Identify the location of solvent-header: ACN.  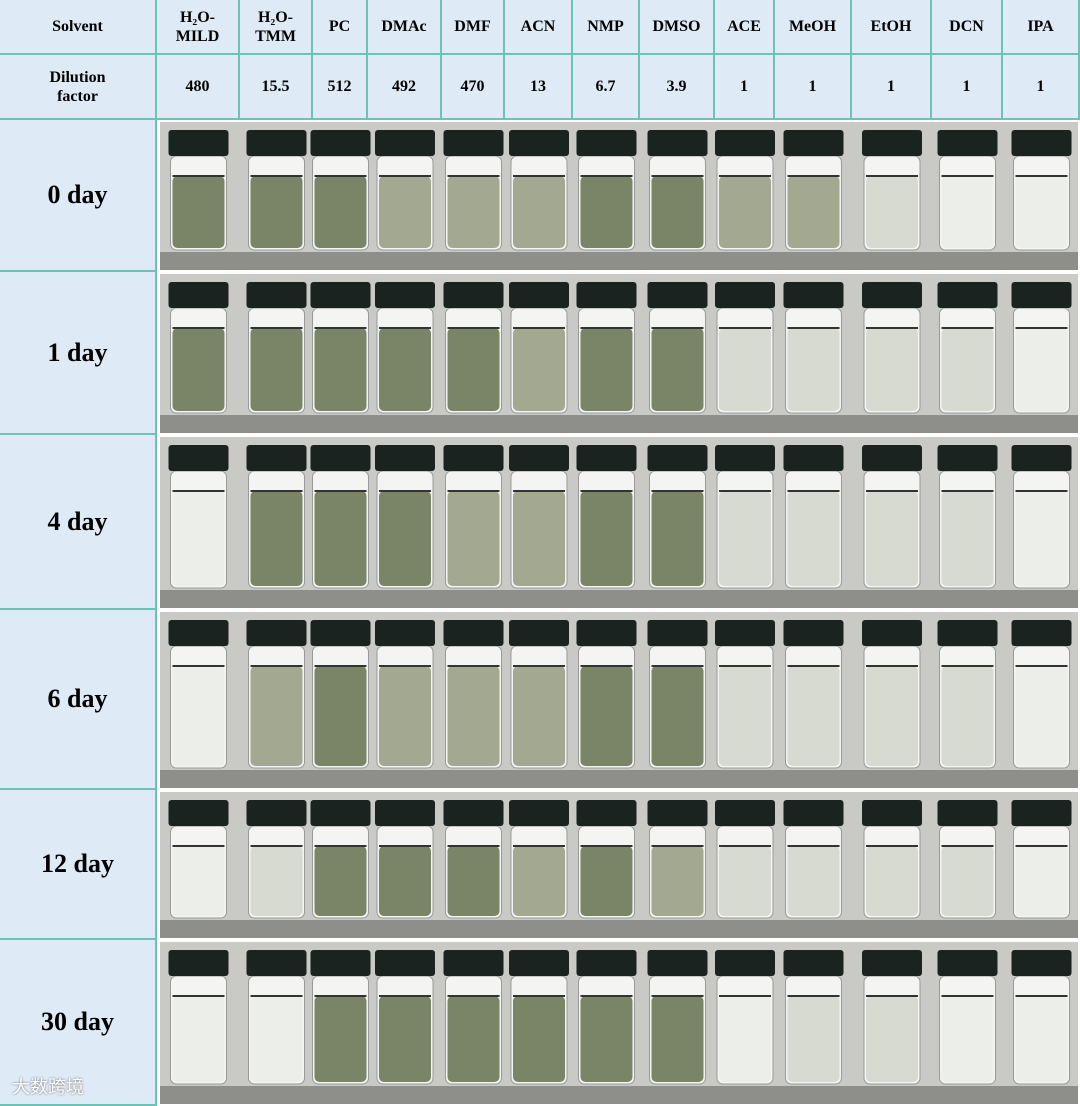
(539, 27).